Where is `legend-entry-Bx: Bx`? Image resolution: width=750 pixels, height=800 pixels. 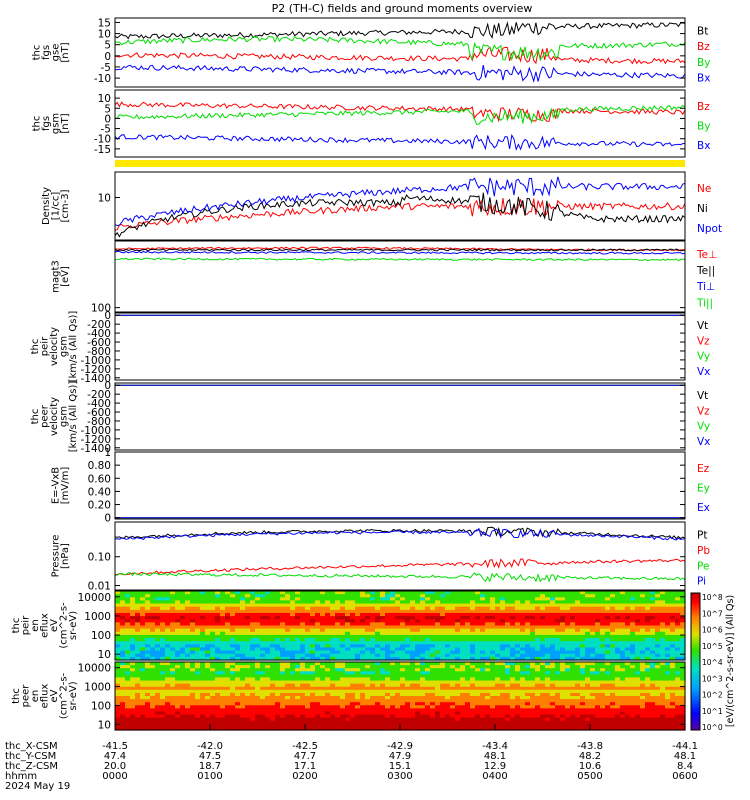 legend-entry-Bx: Bx is located at coordinates (703, 146).